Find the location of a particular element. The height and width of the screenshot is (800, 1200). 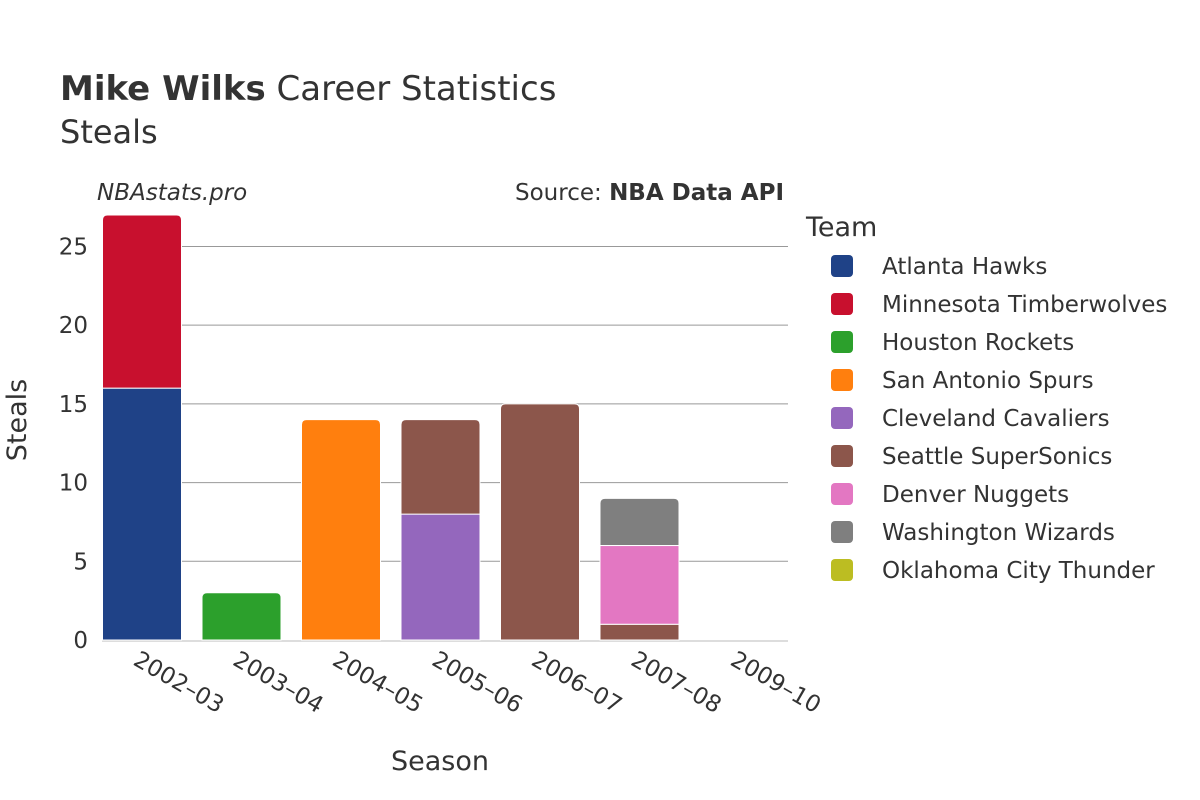

legend-item: Oklahoma City Thunder is located at coordinates (993, 571).